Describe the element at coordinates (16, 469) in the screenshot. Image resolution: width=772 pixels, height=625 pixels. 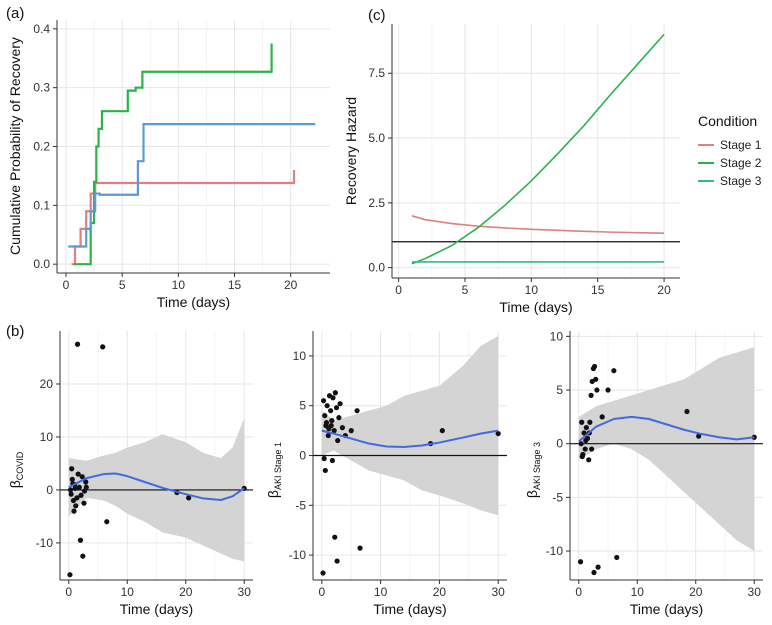
I see `y-axis-label: βCOVID` at that location.